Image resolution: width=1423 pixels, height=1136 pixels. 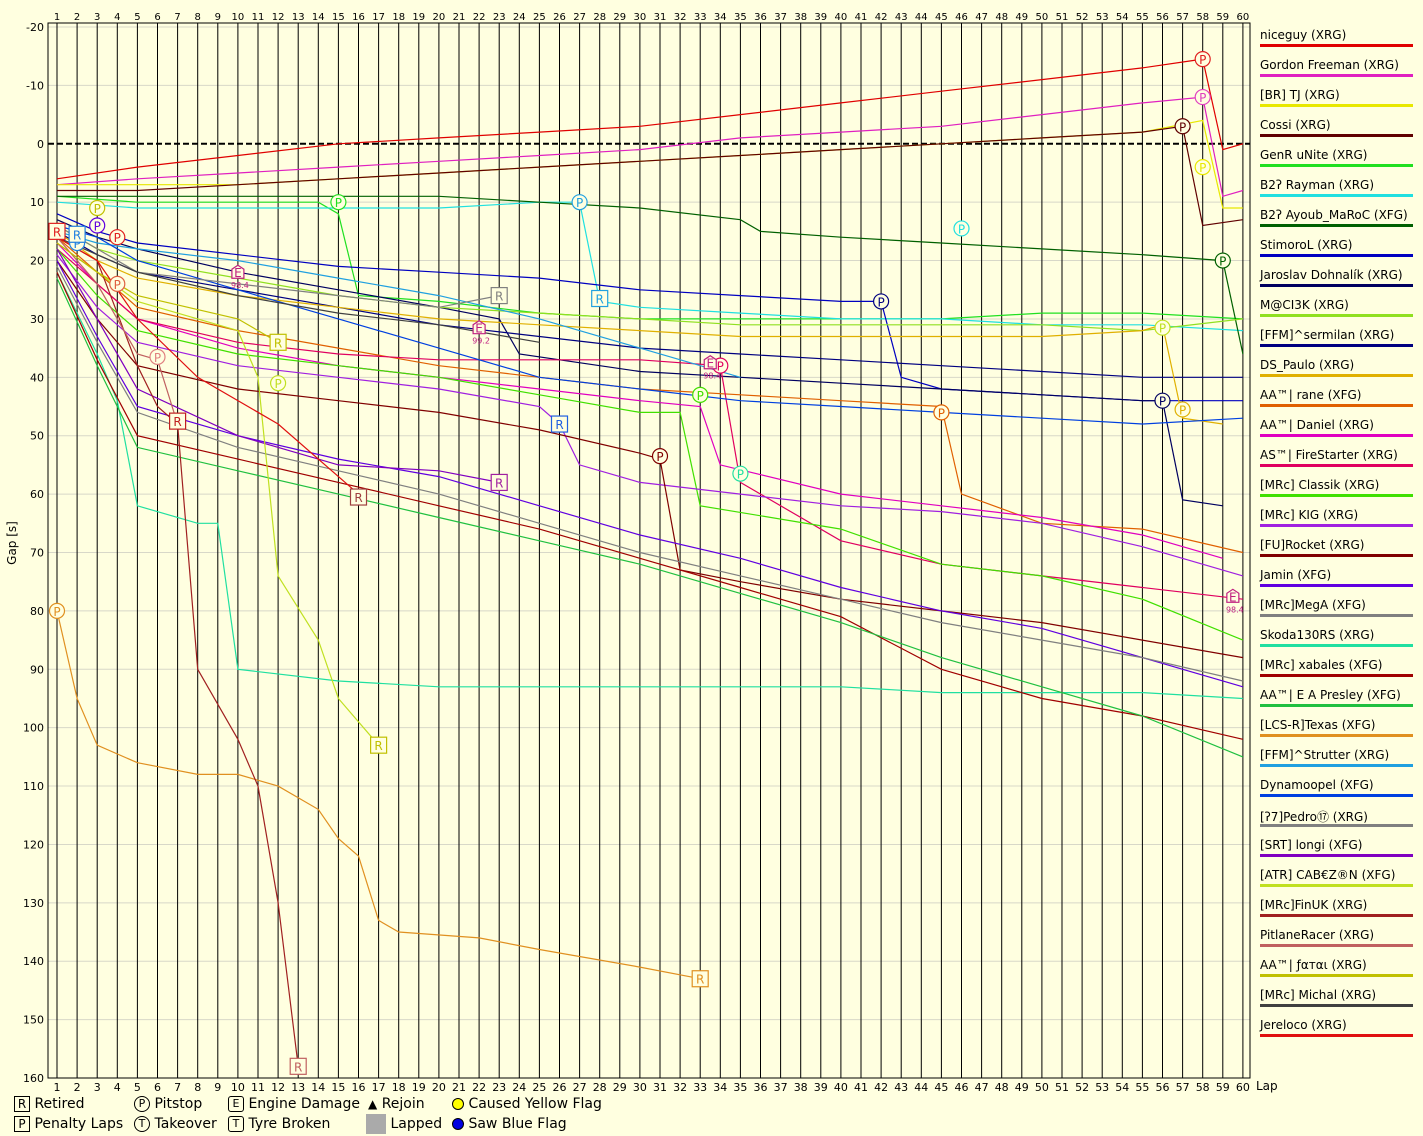 What do you see at coordinates (1311, 395) in the screenshot?
I see `legend-item-label: AA™| rane (XFG)` at bounding box center [1311, 395].